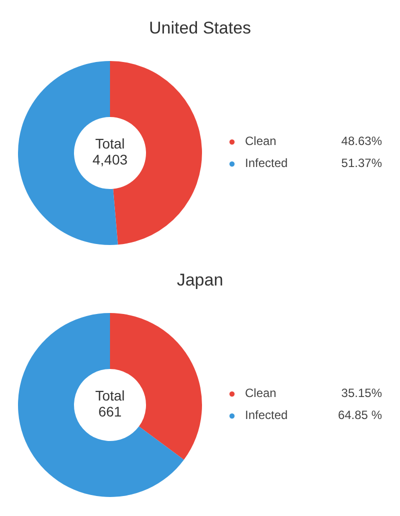  Describe the element at coordinates (361, 393) in the screenshot. I see `data-label: 35.15%` at that location.